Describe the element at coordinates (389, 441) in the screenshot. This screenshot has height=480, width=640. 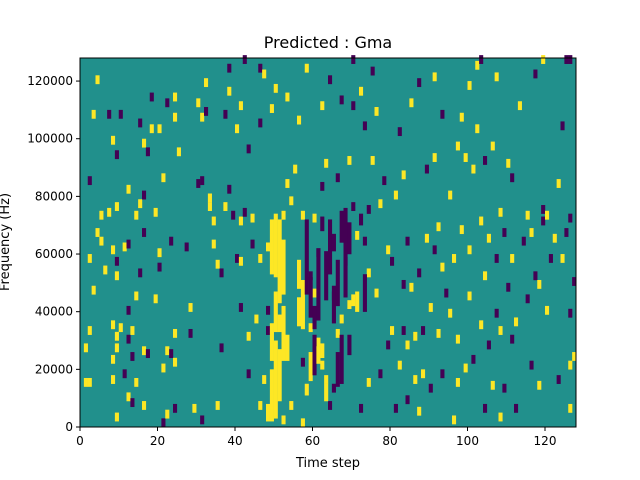
I see `x-tick-label: 80` at that location.